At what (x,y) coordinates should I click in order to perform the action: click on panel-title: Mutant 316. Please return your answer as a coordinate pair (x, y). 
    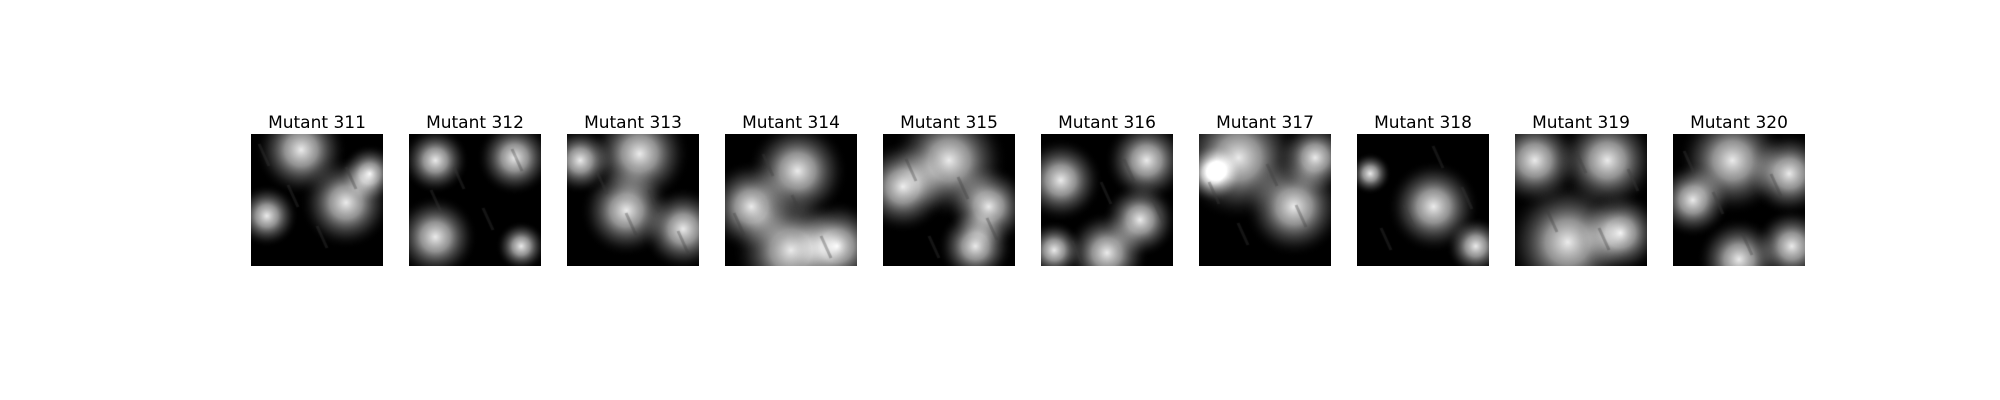
    Looking at the image, I should click on (1107, 123).